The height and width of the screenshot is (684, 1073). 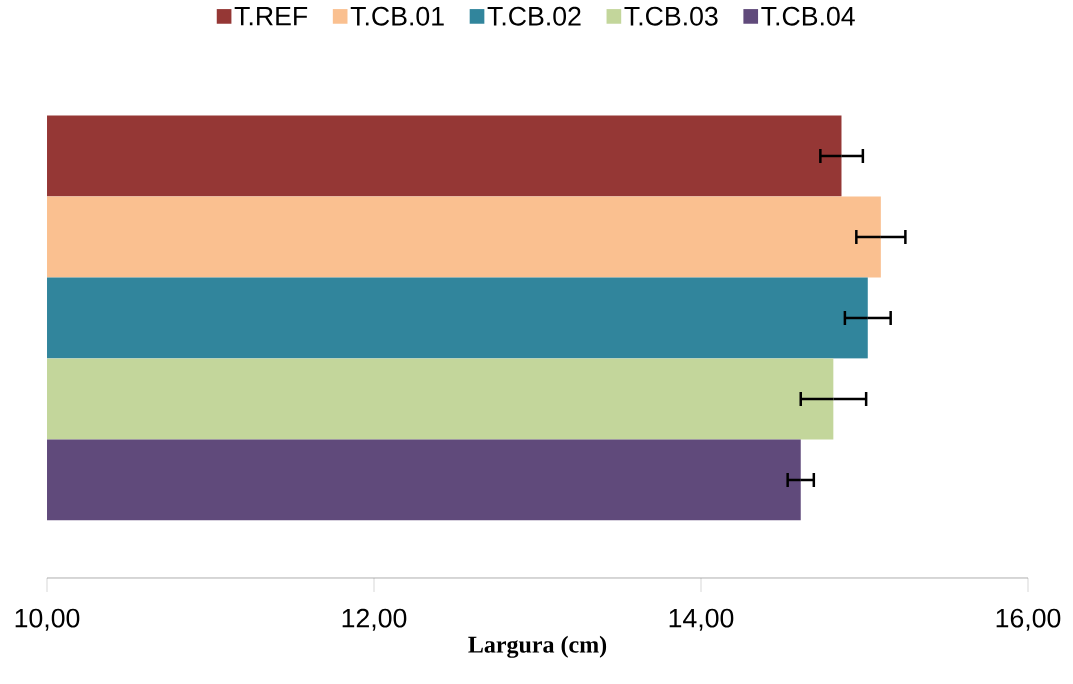 What do you see at coordinates (374, 619) in the screenshot?
I see `x-tick-label: 12,00` at bounding box center [374, 619].